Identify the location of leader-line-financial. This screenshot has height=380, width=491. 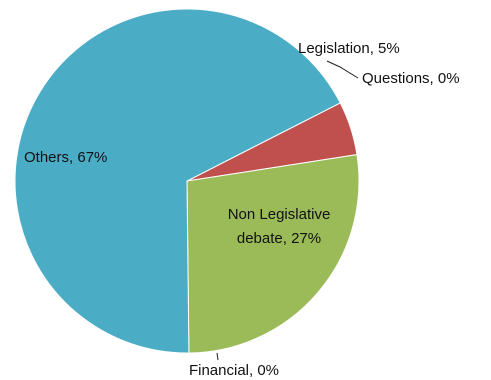
(217, 356).